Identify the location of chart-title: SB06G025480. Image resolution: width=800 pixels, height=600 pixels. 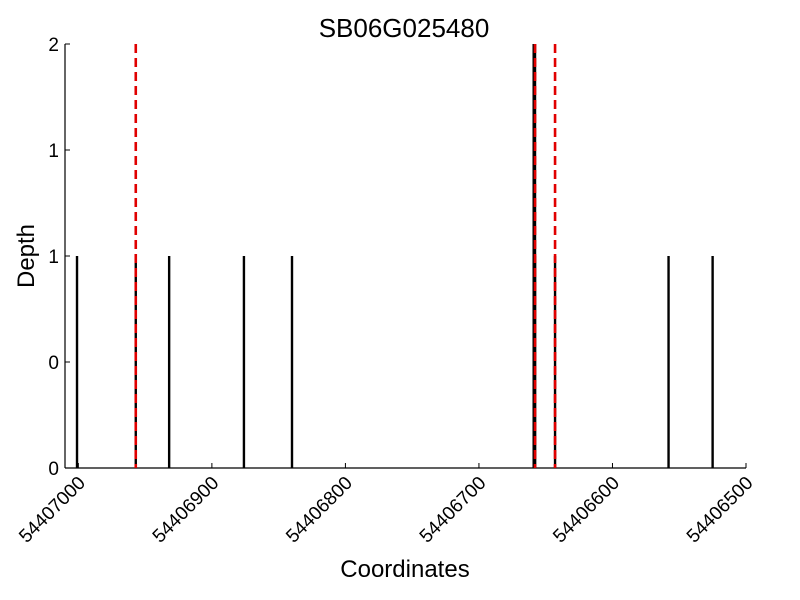
(404, 28).